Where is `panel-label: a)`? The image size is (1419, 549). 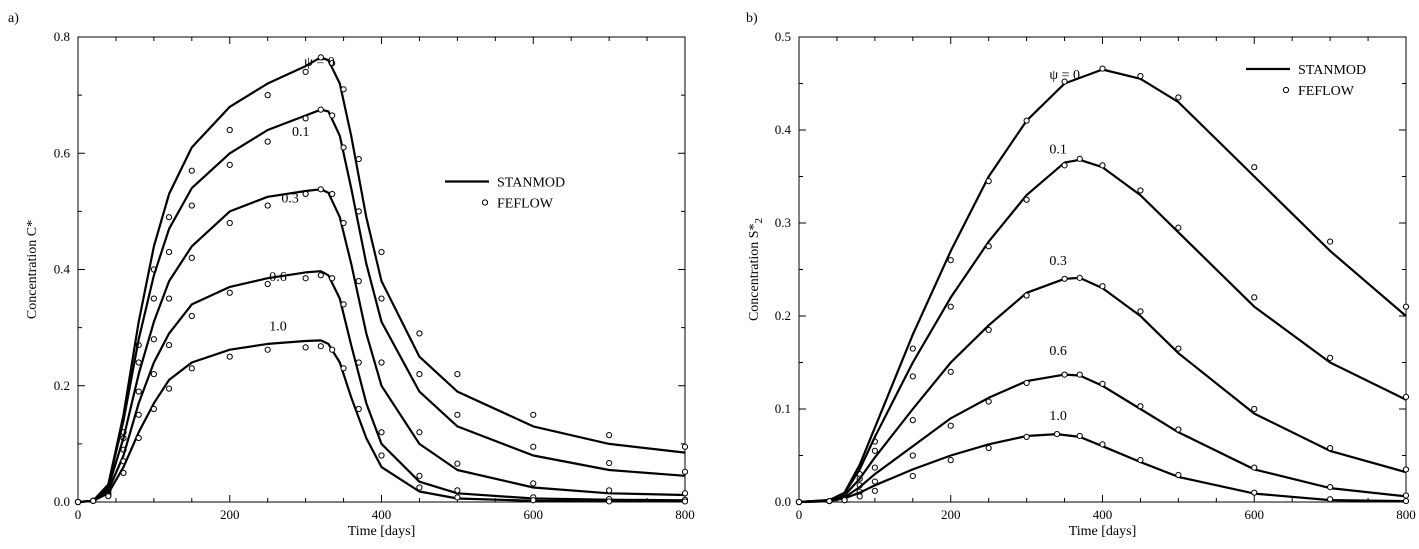
panel-label: a) is located at coordinates (13, 18).